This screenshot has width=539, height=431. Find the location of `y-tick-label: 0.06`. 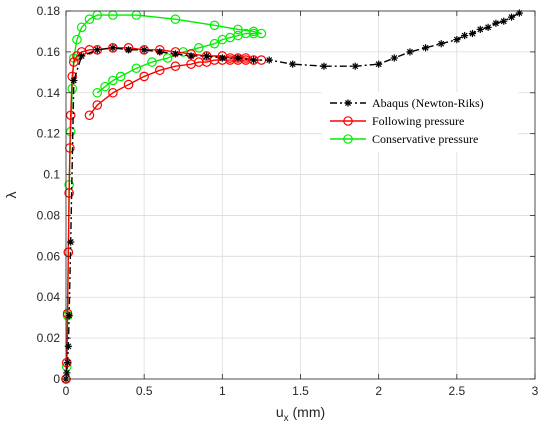

y-tick-label: 0.06 is located at coordinates (49, 256).